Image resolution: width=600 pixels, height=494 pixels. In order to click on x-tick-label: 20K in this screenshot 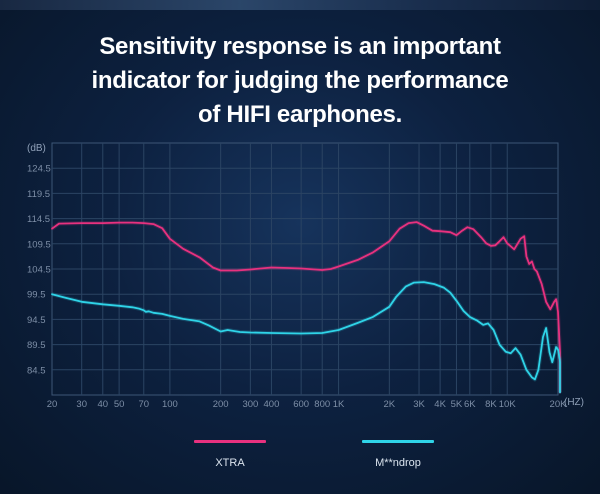, I will do `click(559, 404)`.